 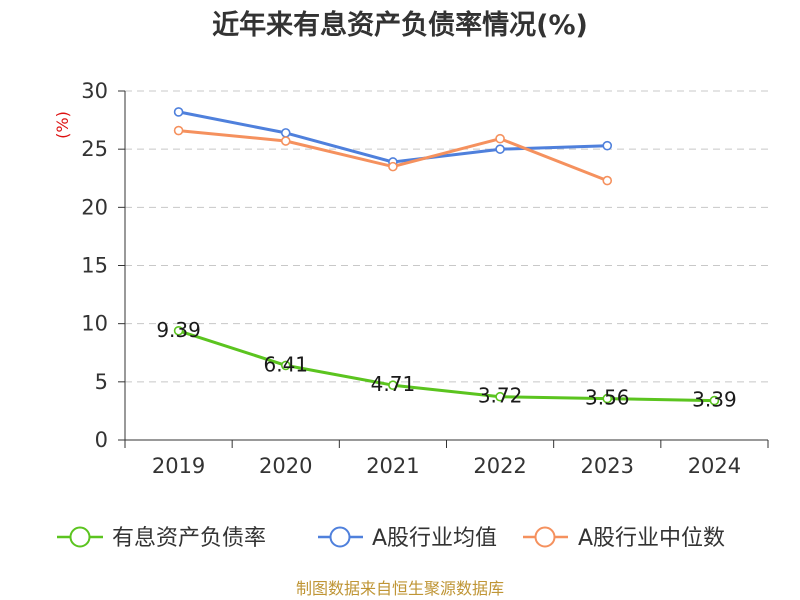 What do you see at coordinates (94, 149) in the screenshot?
I see `y-tick-label: 25` at bounding box center [94, 149].